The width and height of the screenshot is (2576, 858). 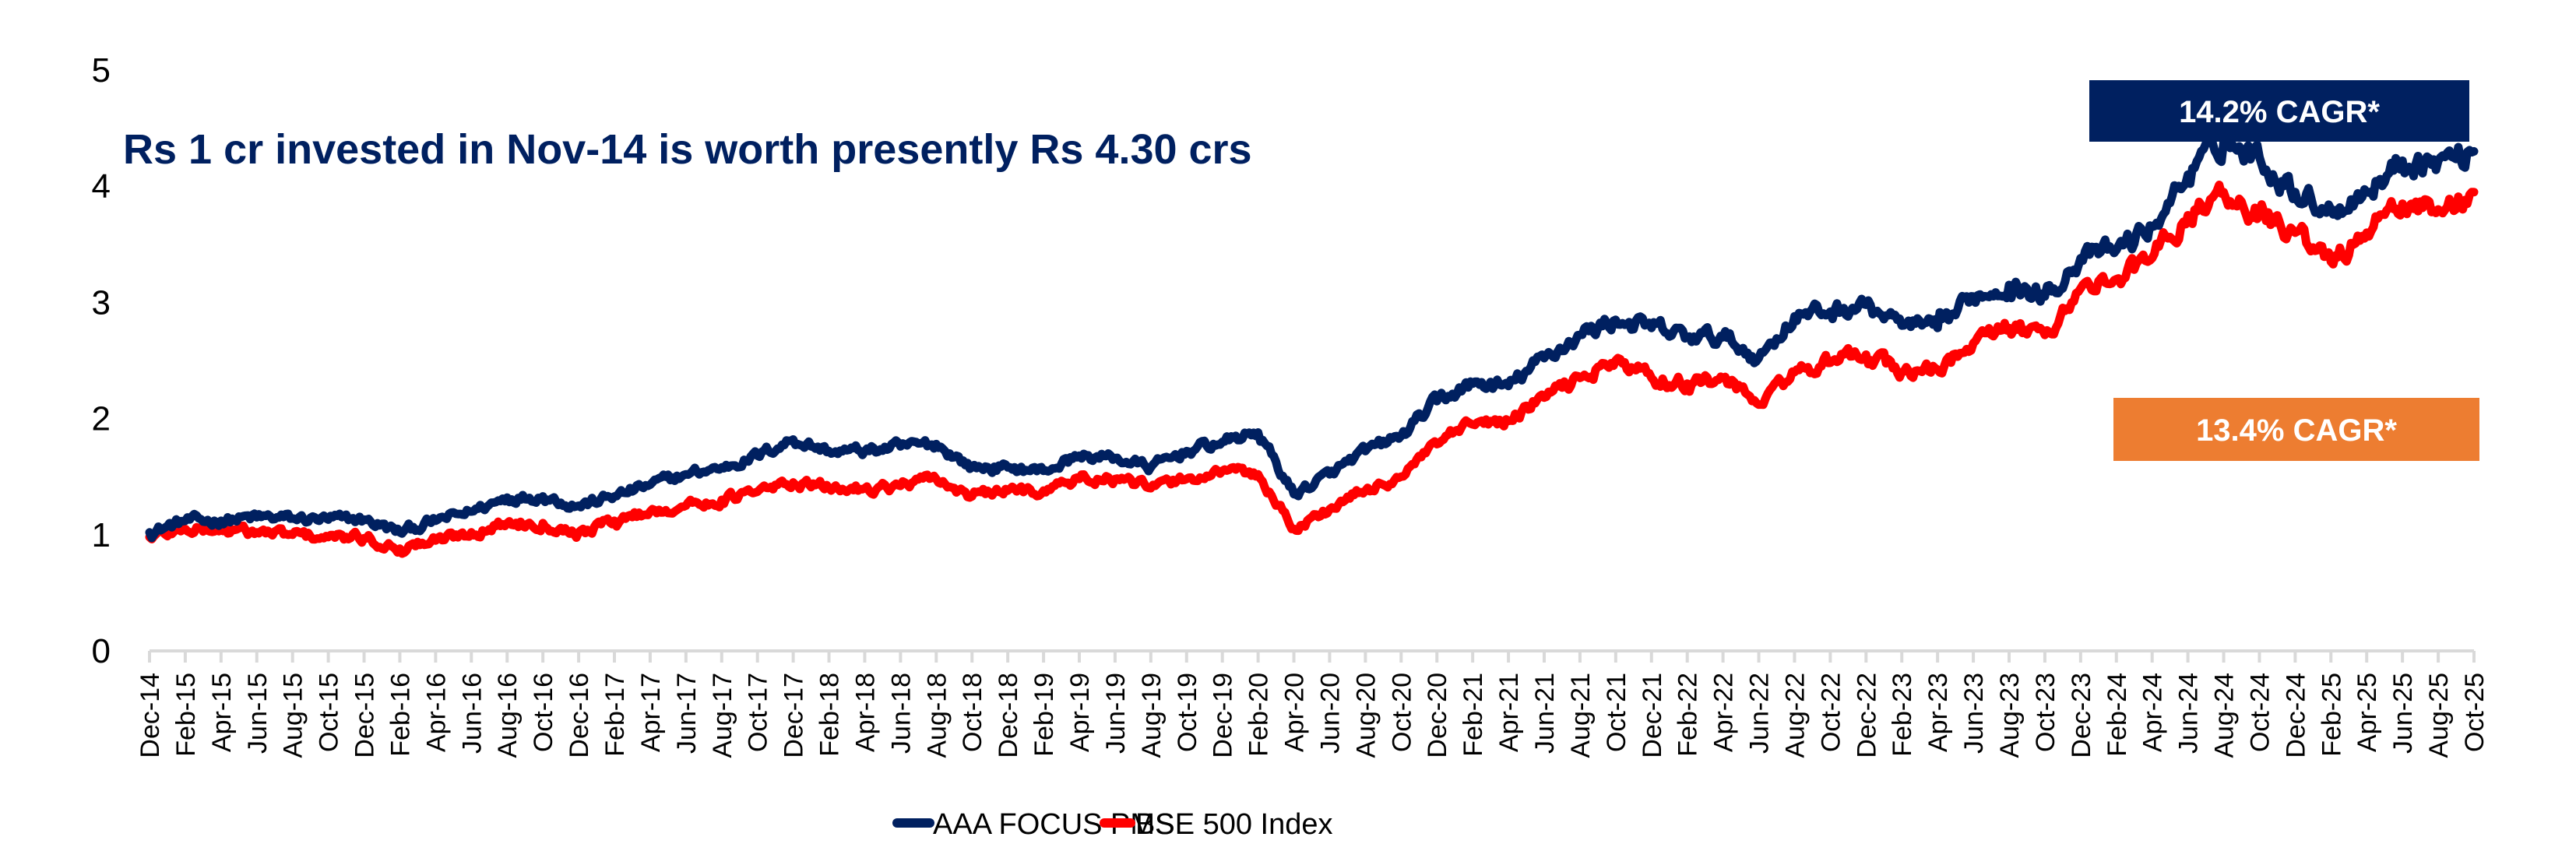 I want to click on x-tick-label: Oct-22, so click(x=1831, y=712).